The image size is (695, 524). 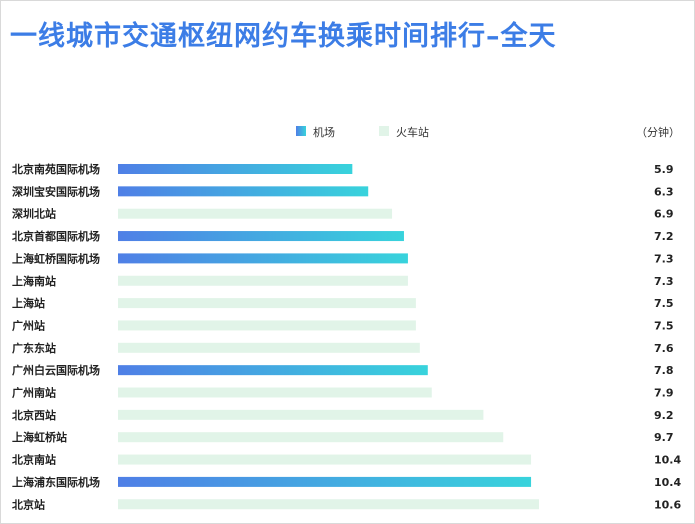 I want to click on value-label: 7.6, so click(x=664, y=348).